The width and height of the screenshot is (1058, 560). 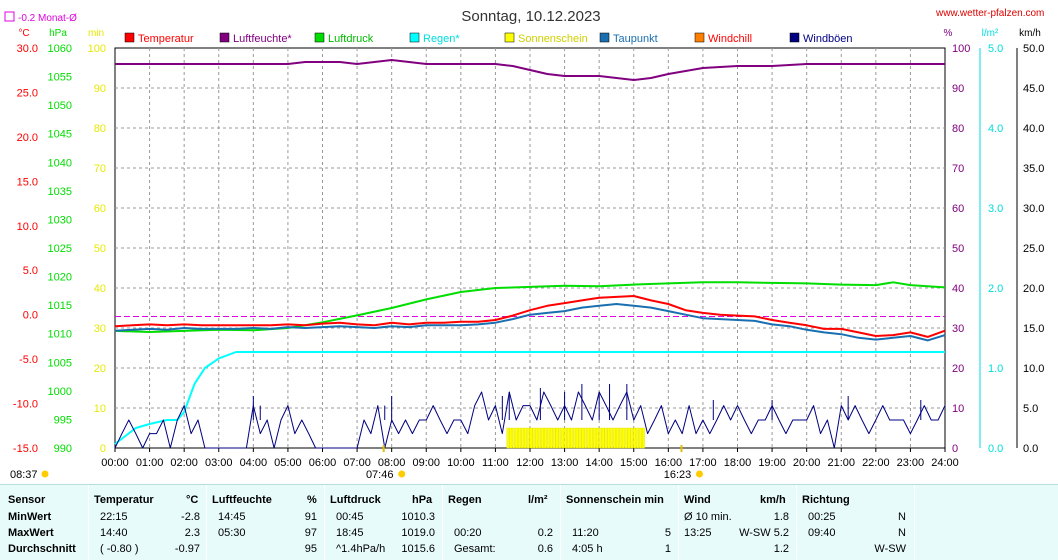 What do you see at coordinates (441, 39) in the screenshot?
I see `legend-label: Regen*` at bounding box center [441, 39].